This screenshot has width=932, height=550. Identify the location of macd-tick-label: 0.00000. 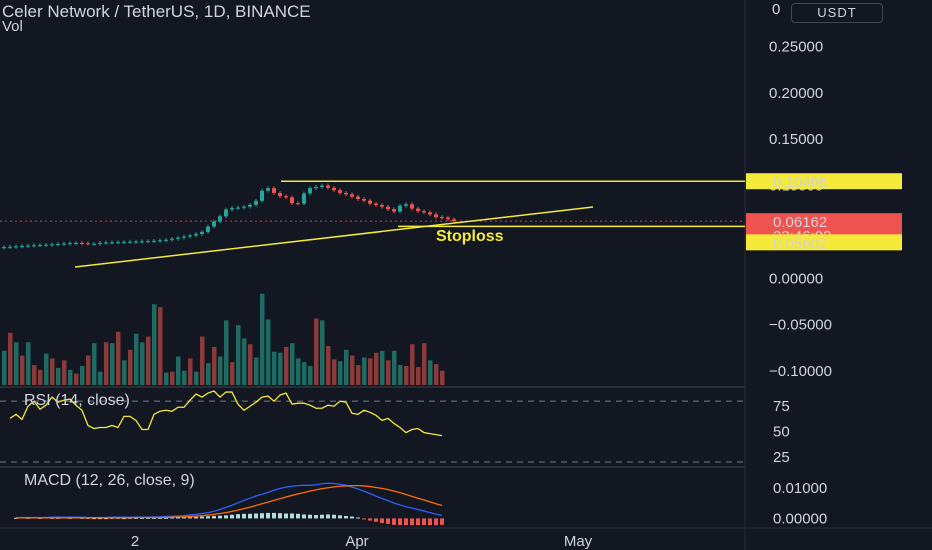
(800, 518).